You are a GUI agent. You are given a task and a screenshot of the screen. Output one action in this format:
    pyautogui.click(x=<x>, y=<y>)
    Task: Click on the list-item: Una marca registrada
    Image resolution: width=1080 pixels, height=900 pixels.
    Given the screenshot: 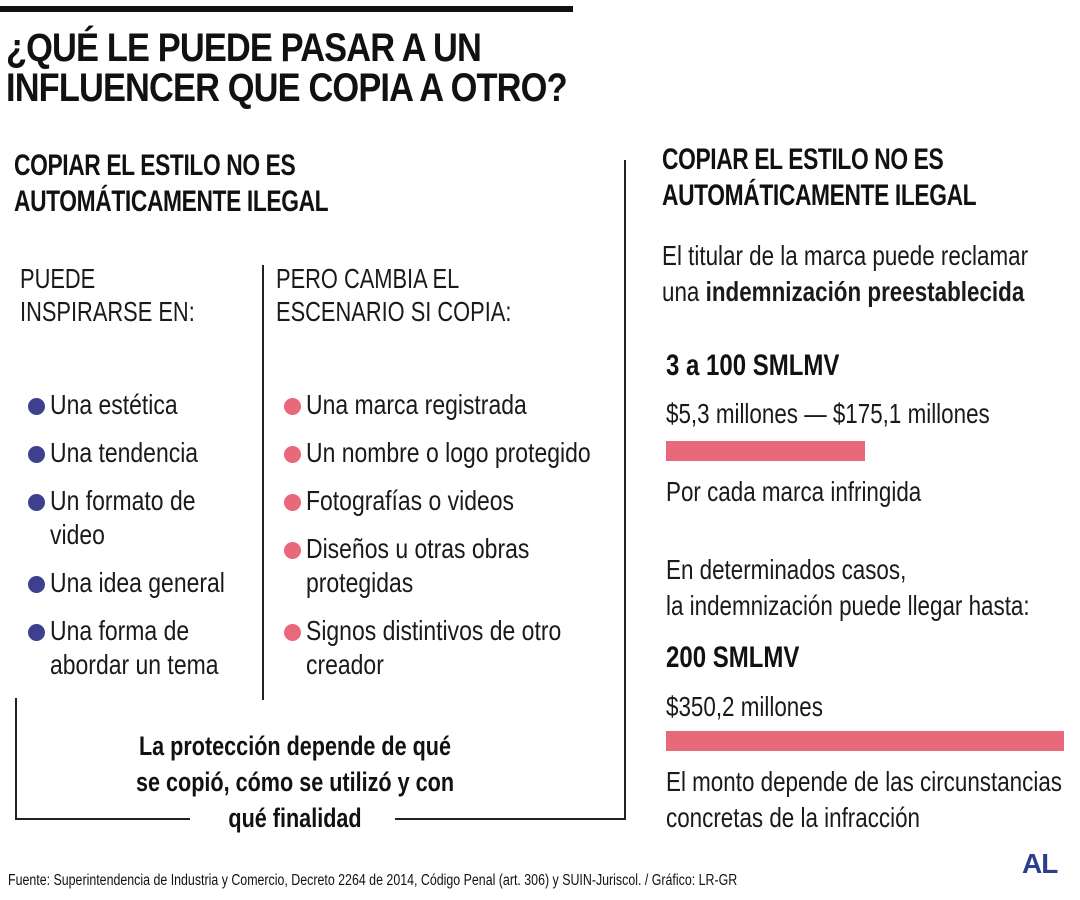 What is the action you would take?
    pyautogui.click(x=429, y=405)
    